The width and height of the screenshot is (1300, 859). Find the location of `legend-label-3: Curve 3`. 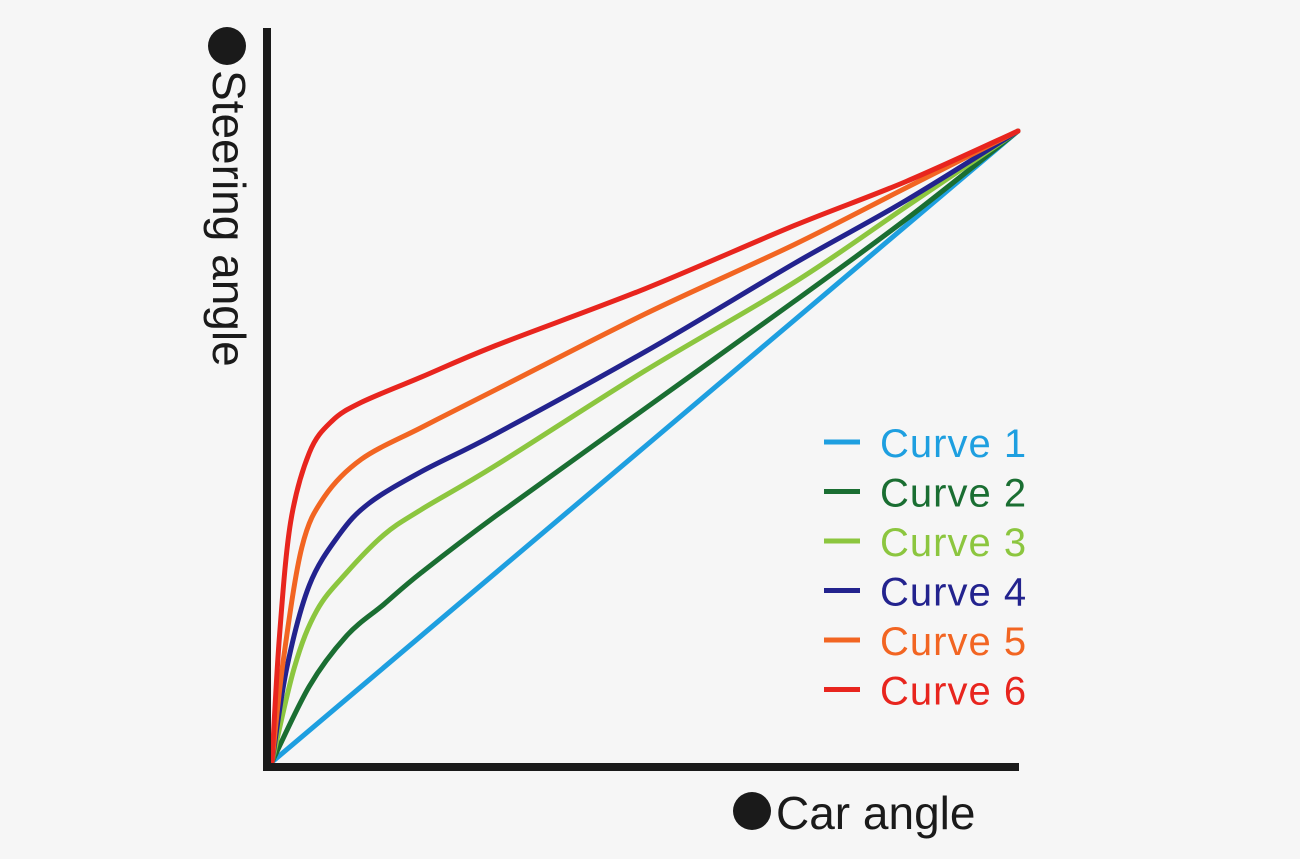

legend-label-3: Curve 3 is located at coordinates (953, 543).